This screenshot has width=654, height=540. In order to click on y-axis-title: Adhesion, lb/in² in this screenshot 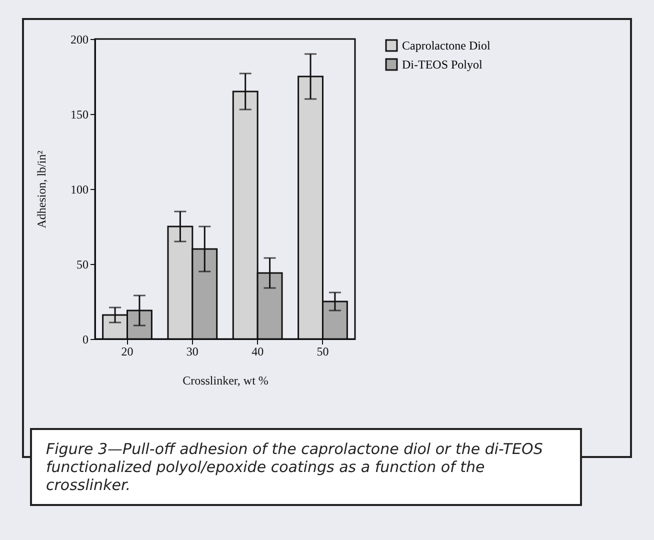, I will do `click(41, 189)`.